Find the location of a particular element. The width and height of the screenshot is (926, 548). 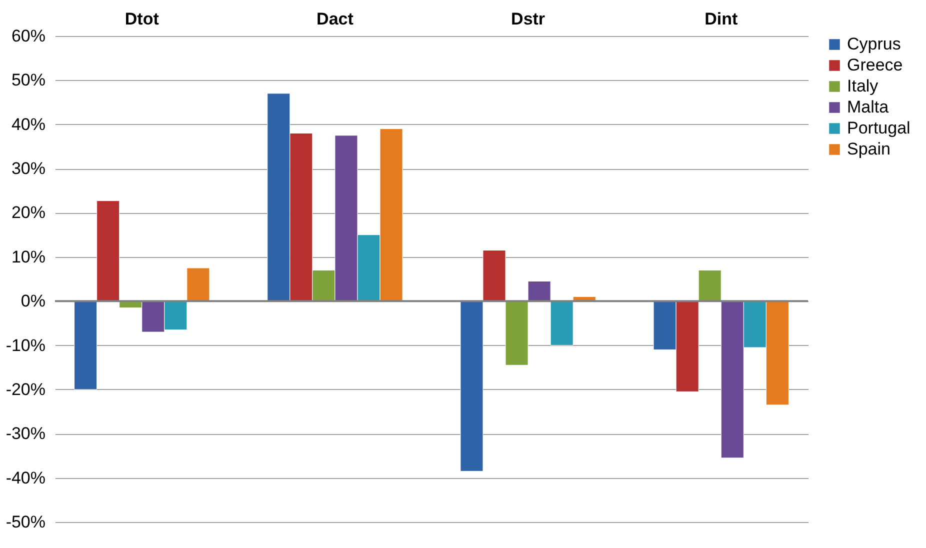

y-tick-label: 10% is located at coordinates (28, 256).